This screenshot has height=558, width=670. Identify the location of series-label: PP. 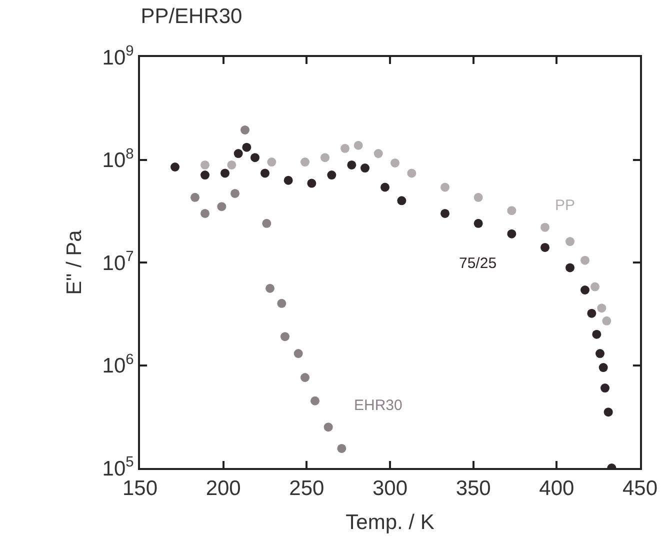
(565, 205).